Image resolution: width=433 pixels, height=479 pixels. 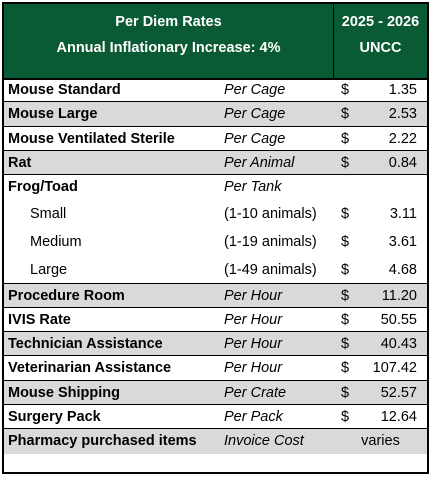 I want to click on price: 12.64, so click(x=398, y=417).